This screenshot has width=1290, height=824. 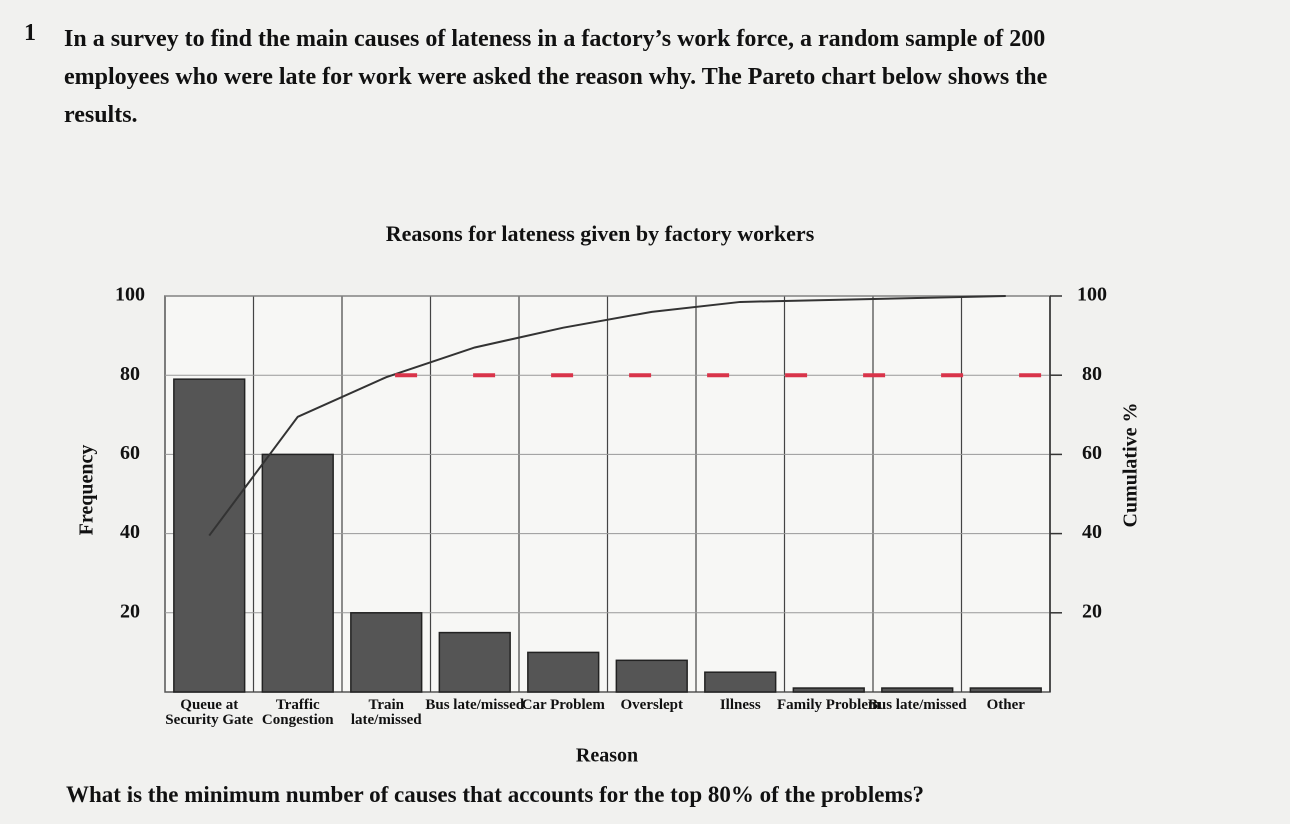 What do you see at coordinates (386, 712) in the screenshot?
I see `x-tick-label: Train late/missed` at bounding box center [386, 712].